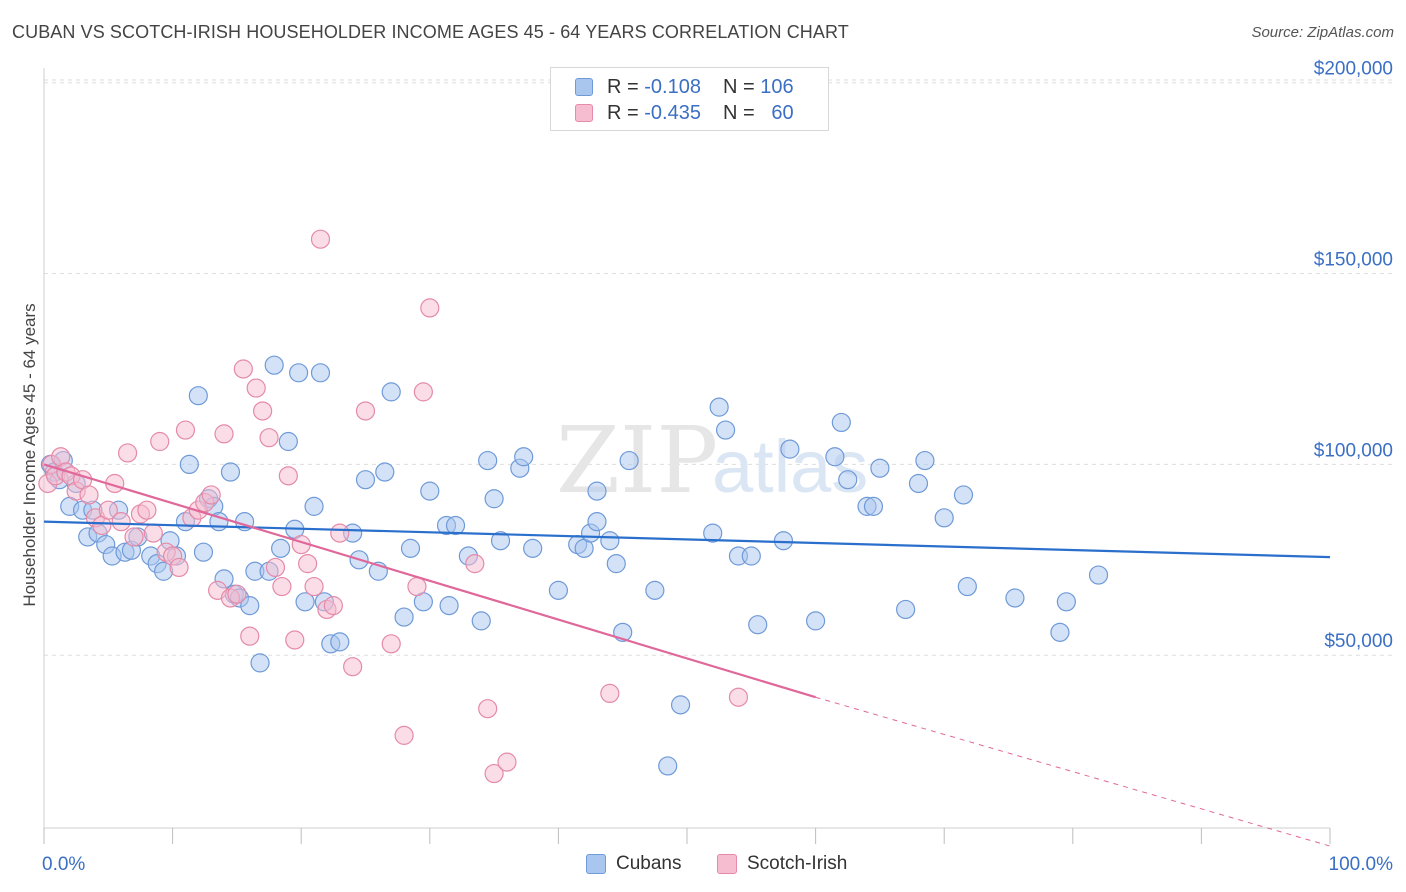 This screenshot has height=892, width=1406. I want to click on bottom-legend-label-scotch-irish: Scotch-Irish, so click(797, 863).